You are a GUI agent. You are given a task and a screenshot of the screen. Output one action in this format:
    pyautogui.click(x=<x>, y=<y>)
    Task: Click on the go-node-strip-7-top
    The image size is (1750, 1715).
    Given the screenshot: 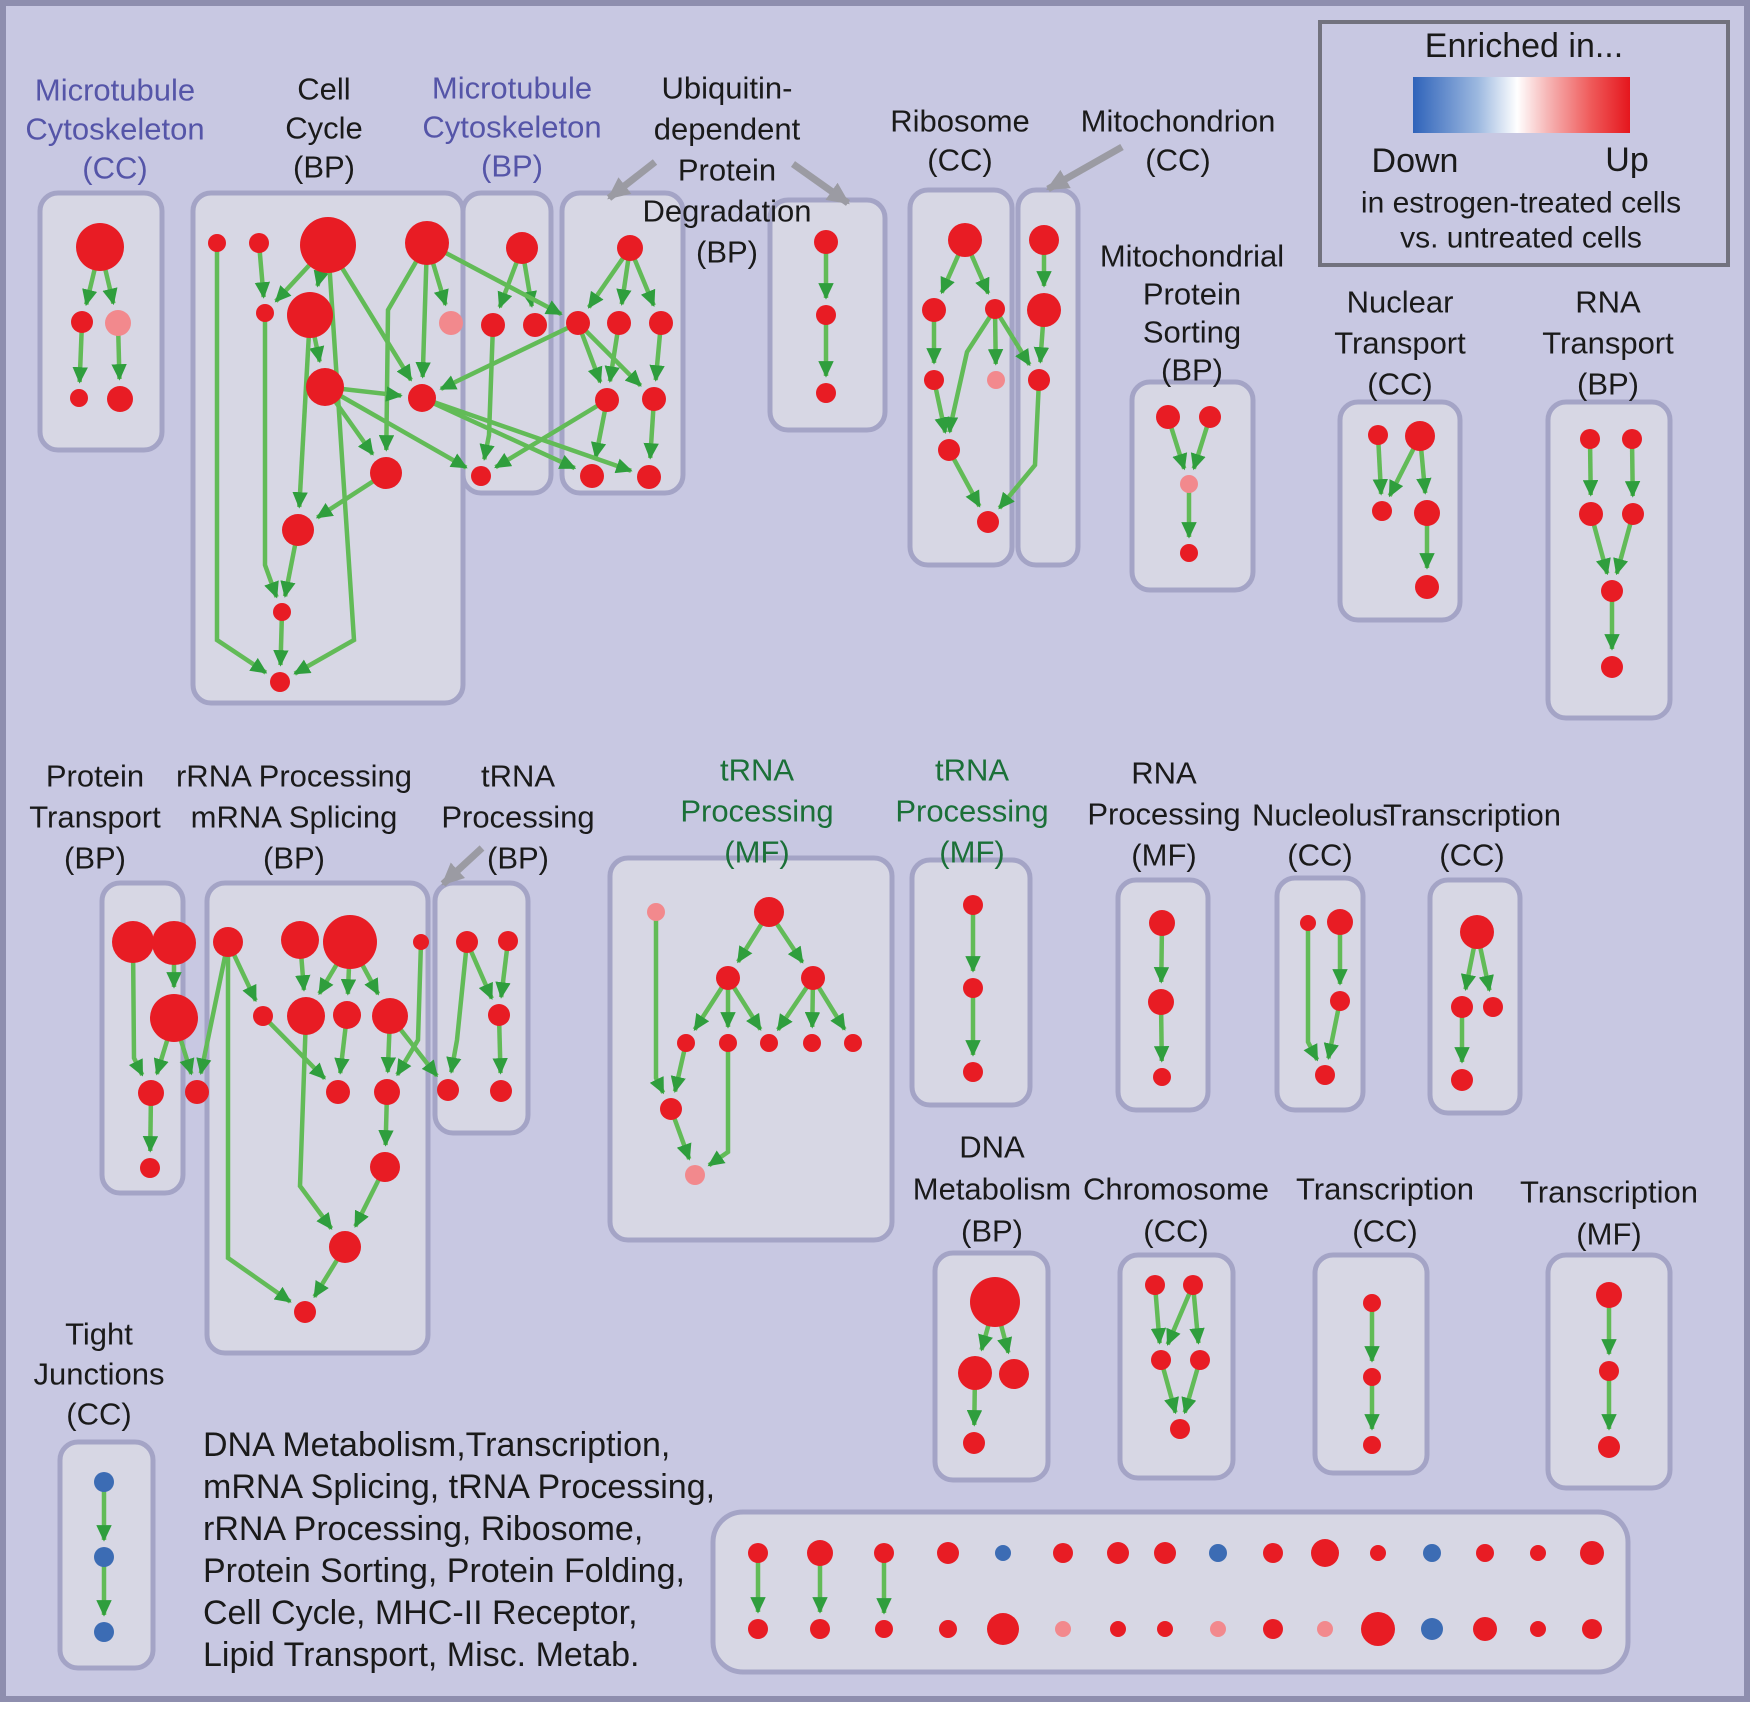 What is the action you would take?
    pyautogui.click(x=1118, y=1553)
    